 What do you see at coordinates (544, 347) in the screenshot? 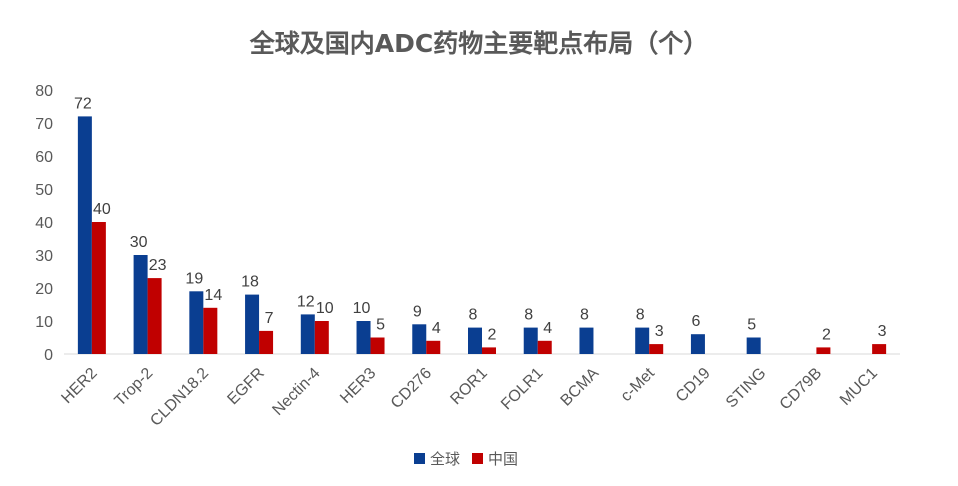
I see `bar-china-folr1` at bounding box center [544, 347].